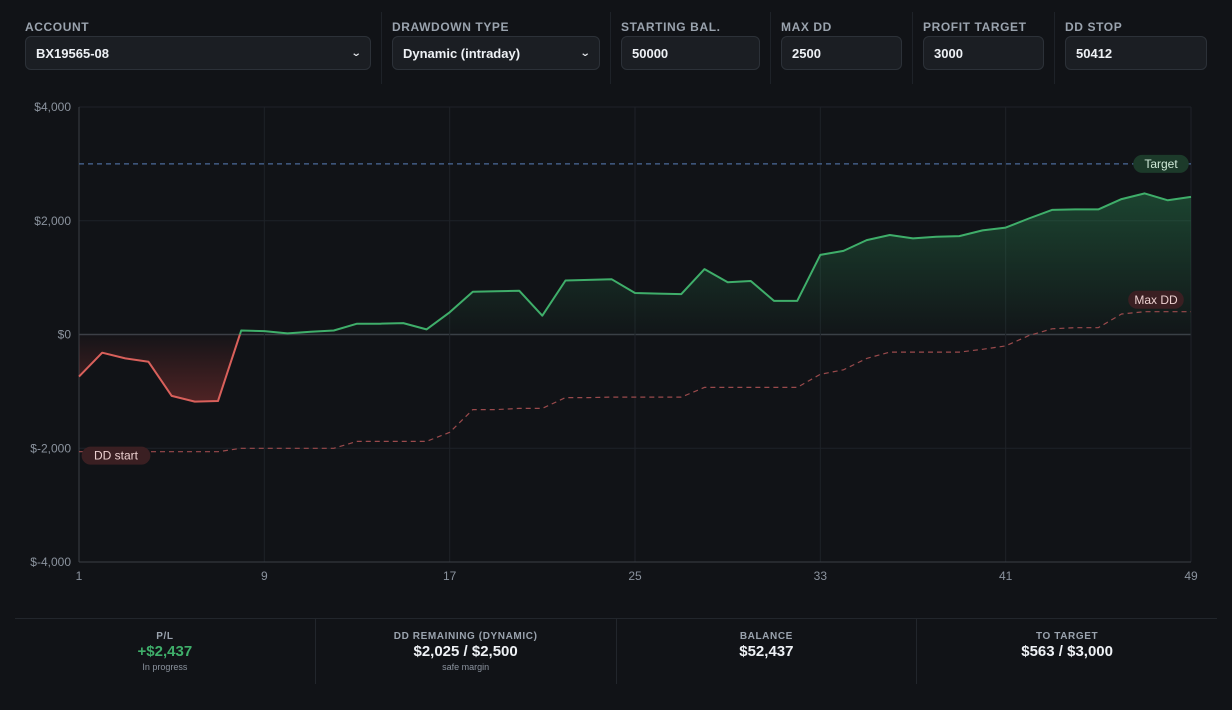 The height and width of the screenshot is (710, 1232). I want to click on stat-pnl-label: P/L, so click(165, 636).